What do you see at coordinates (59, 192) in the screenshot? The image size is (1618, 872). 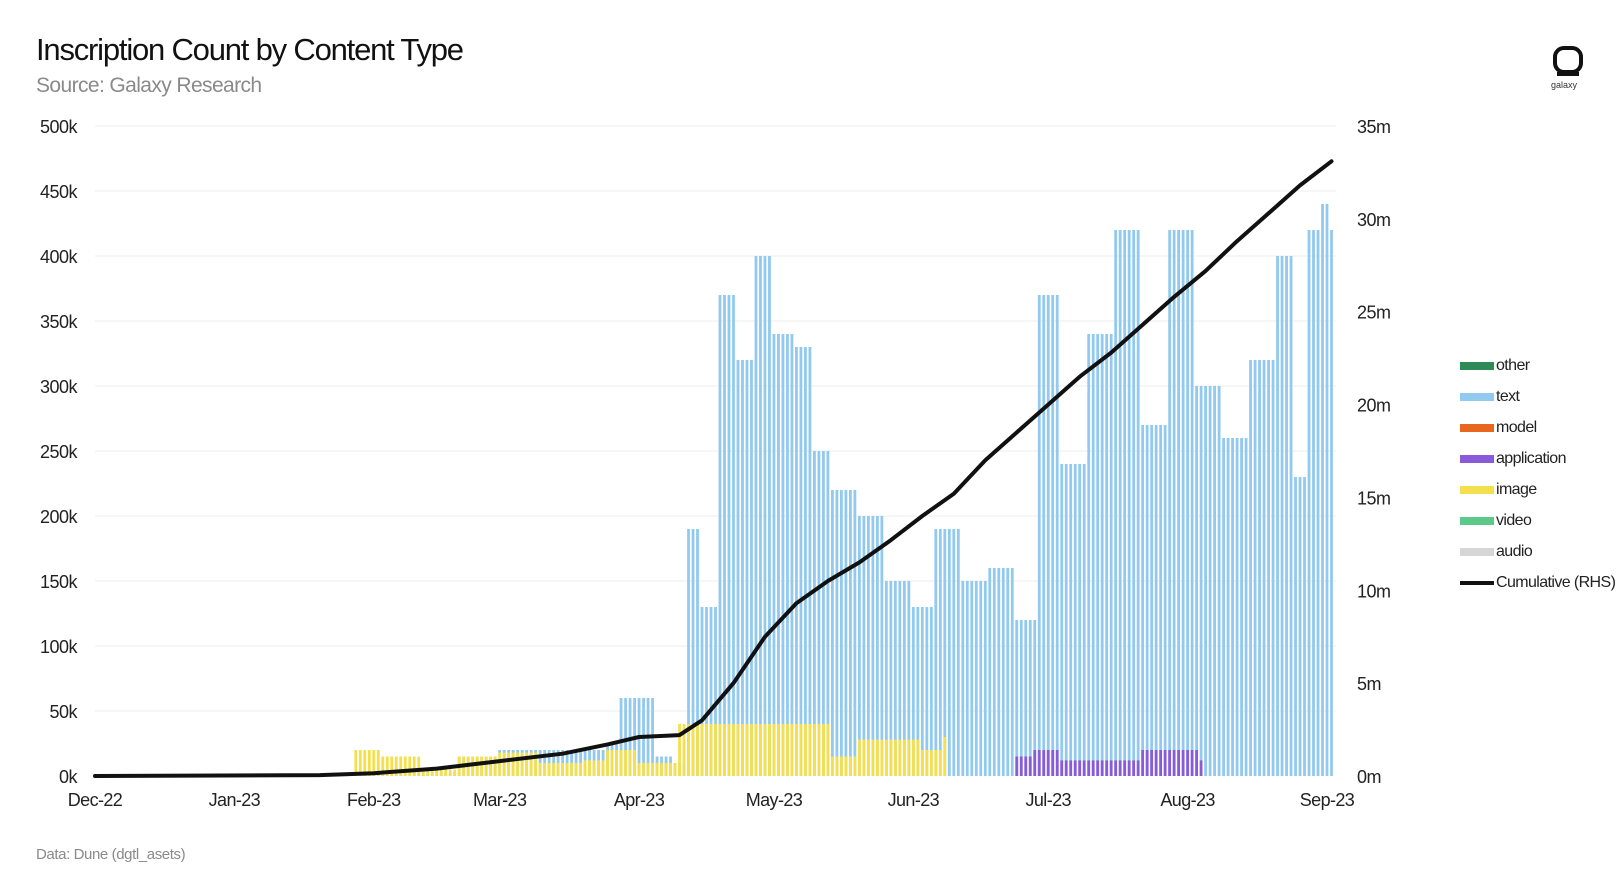 I see `y-tick-left: 450k` at bounding box center [59, 192].